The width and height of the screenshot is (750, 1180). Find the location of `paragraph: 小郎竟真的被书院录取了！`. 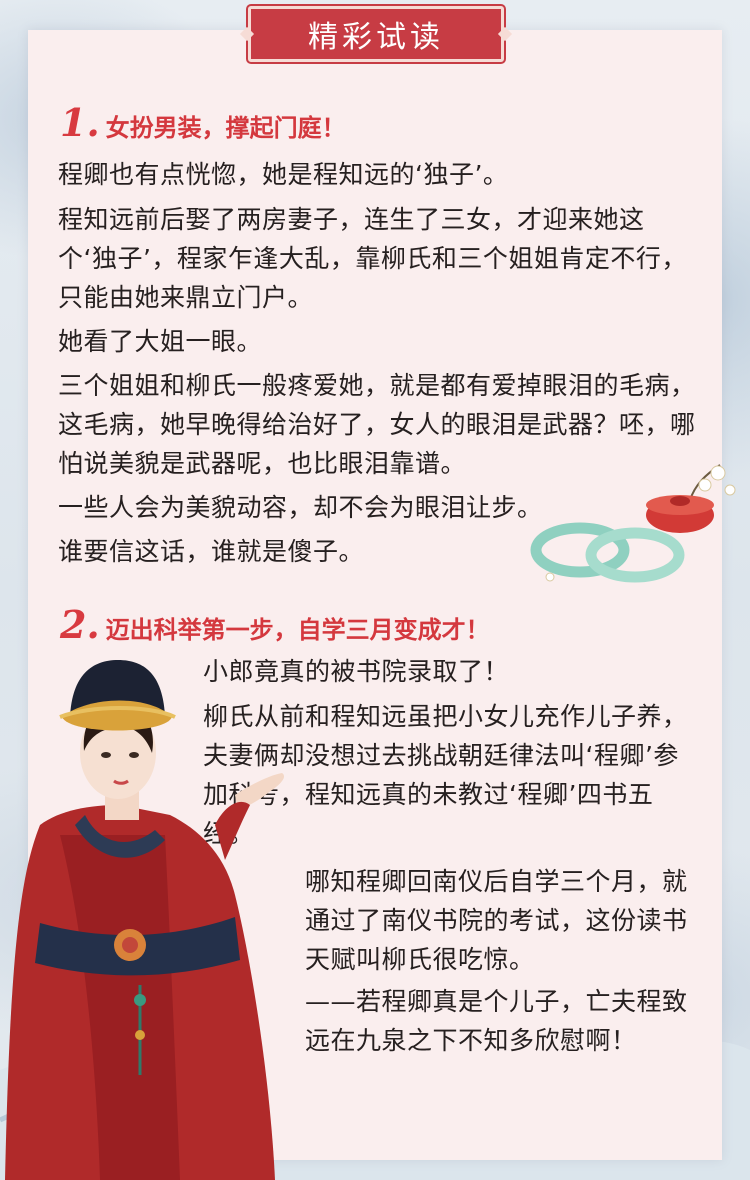

paragraph: 小郎竟真的被书院录取了！ is located at coordinates (356, 671).